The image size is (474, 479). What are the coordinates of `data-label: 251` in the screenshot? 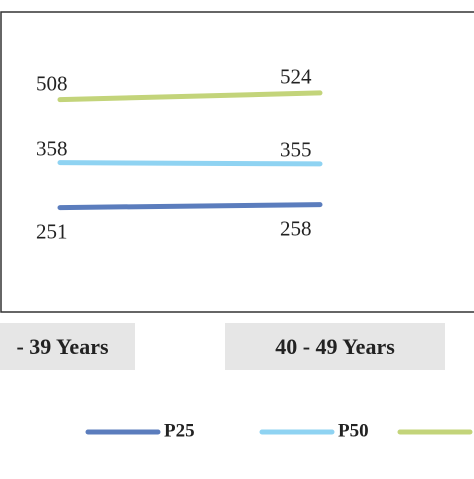 It's located at (52, 231).